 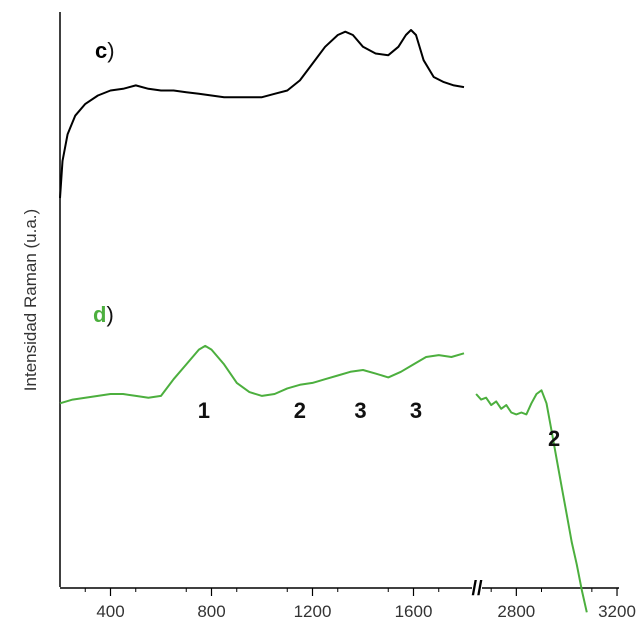 What do you see at coordinates (204, 410) in the screenshot?
I see `peak-label: 1` at bounding box center [204, 410].